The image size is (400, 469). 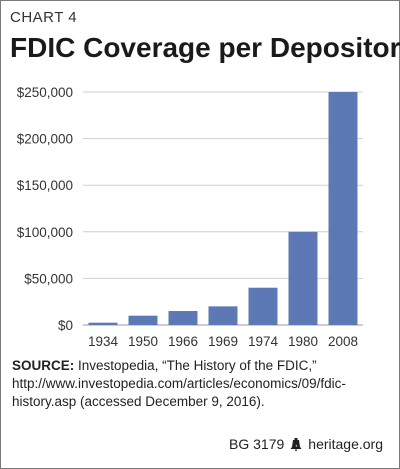 What do you see at coordinates (103, 341) in the screenshot?
I see `x-tick-label: 1934` at bounding box center [103, 341].